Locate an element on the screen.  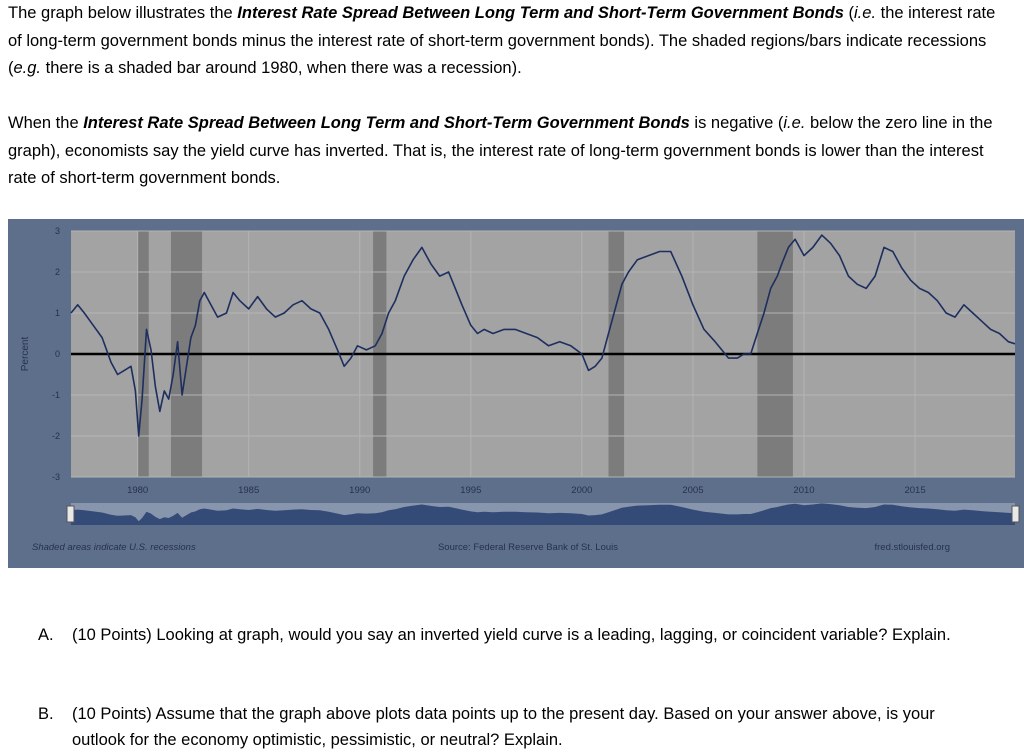
x-tick-label: 2005 is located at coordinates (692, 490).